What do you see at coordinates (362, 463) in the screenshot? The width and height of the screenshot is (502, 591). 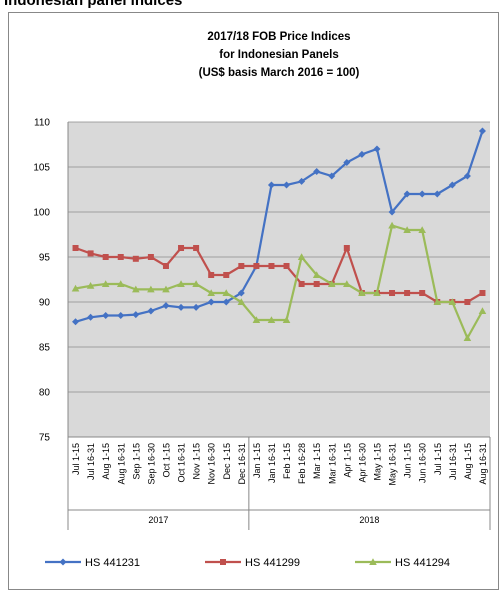 I see `x-tick-label: Apr 16-30` at bounding box center [362, 463].